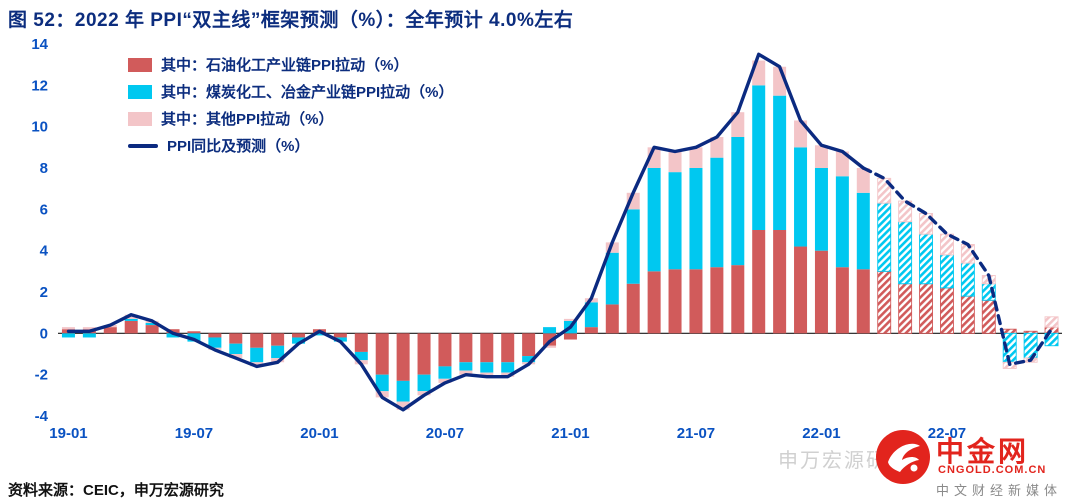  What do you see at coordinates (140, 64) in the screenshot?
I see `oil-series-swatch` at bounding box center [140, 64].